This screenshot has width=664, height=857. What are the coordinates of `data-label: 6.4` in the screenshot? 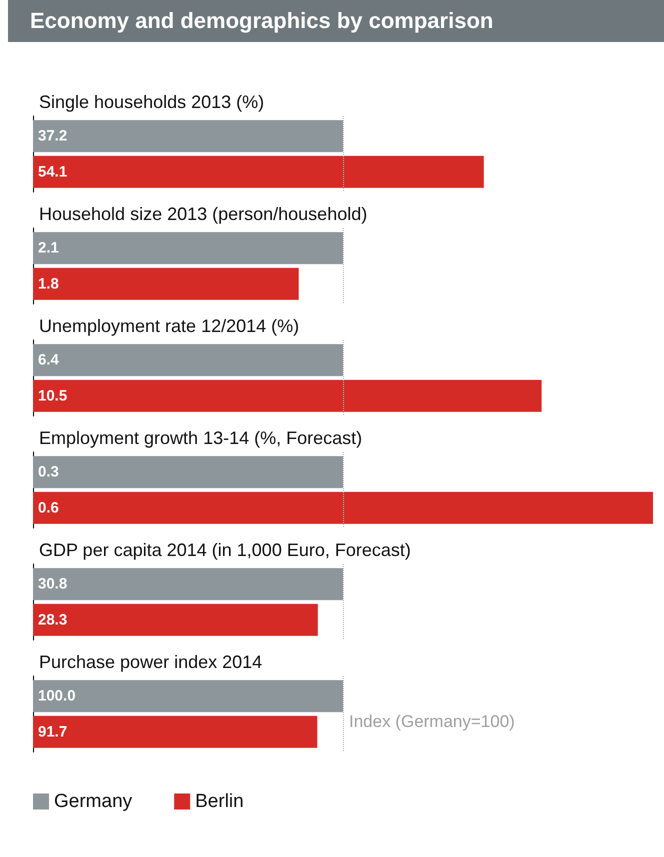 It's located at (49, 360).